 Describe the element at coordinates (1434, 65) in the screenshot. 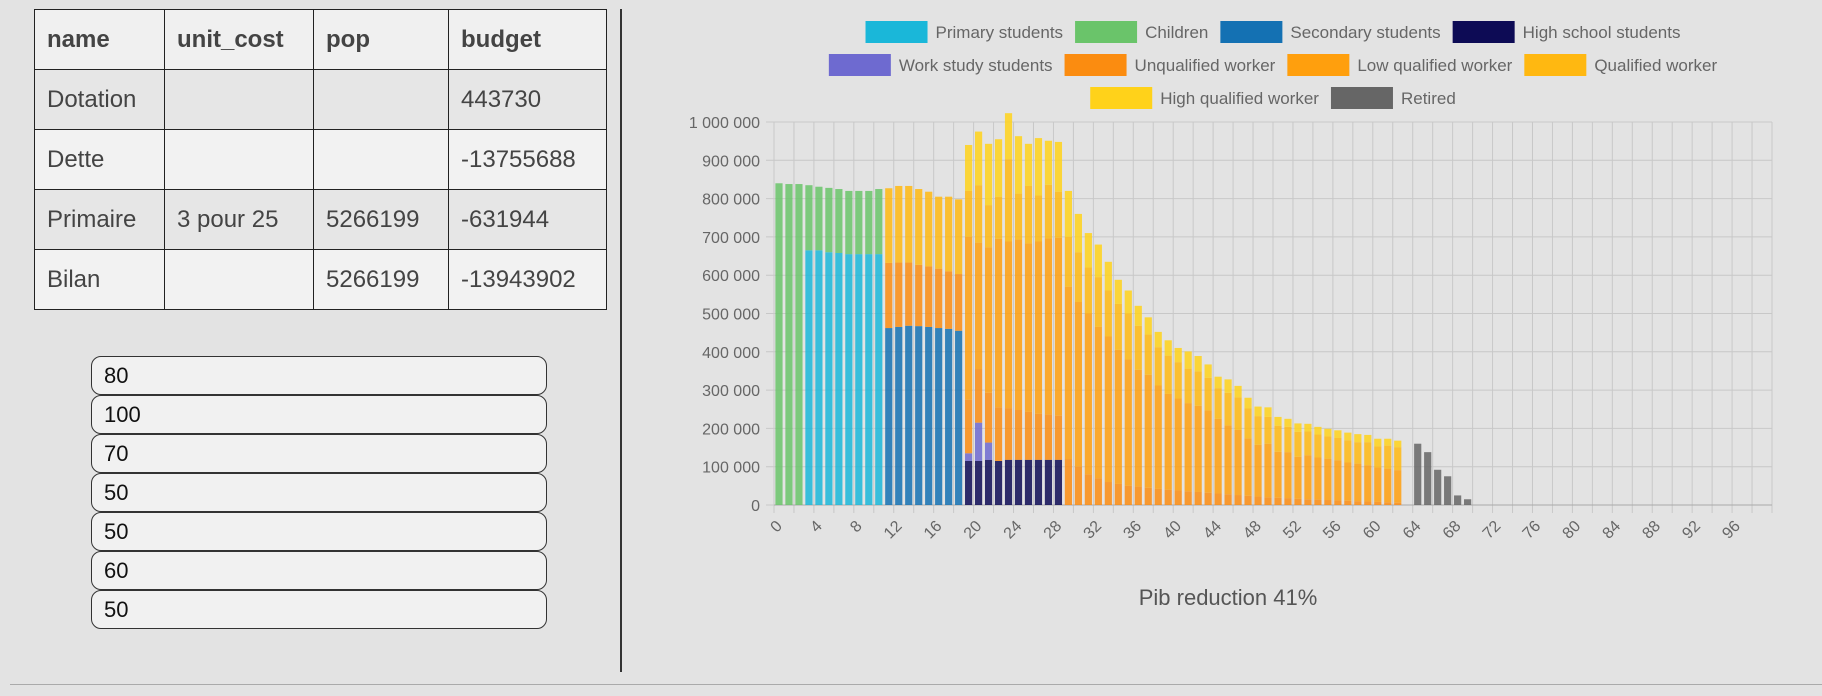

I see `legend-label-low-qualified-worker: Low qualified worker` at that location.